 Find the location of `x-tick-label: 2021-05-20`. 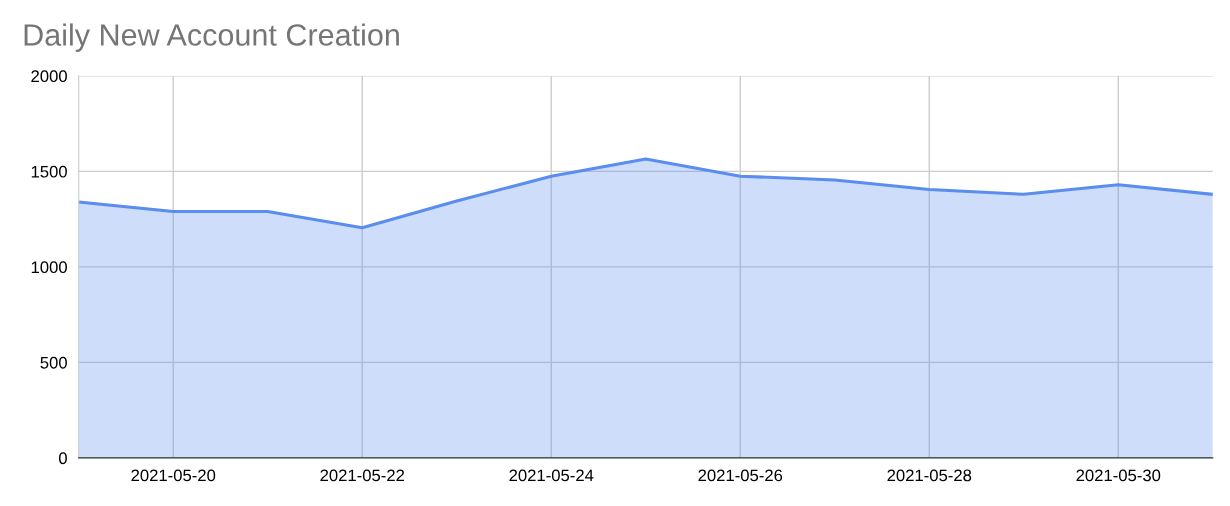

x-tick-label: 2021-05-20 is located at coordinates (173, 475).